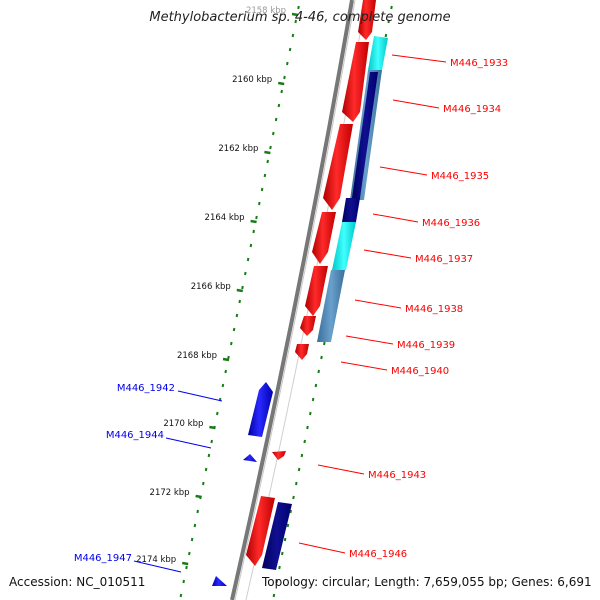 Image resolution: width=600 pixels, height=600 pixels. Describe the element at coordinates (156, 560) in the screenshot. I see `ruler-tick-label: 2174 kbp` at that location.